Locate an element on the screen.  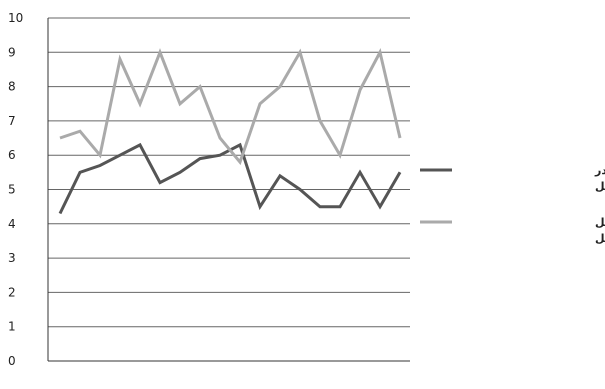
y-tick-label: 5 is located at coordinates (12, 190).